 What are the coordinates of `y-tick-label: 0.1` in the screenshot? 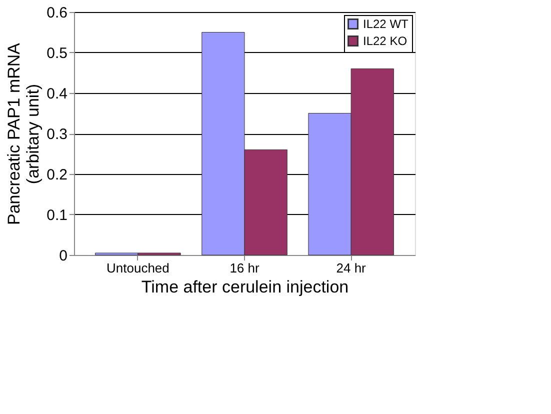 It's located at (57, 215).